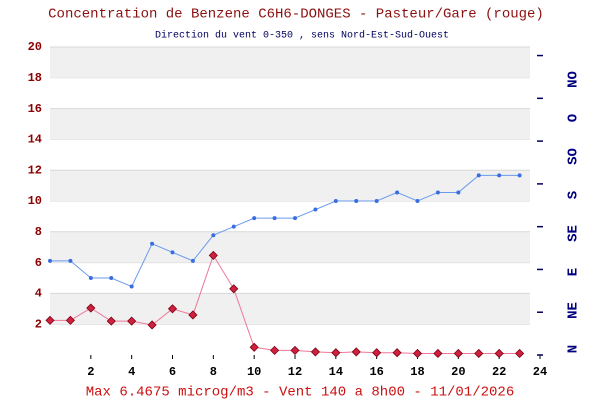  I want to click on direction-label: NO, so click(574, 79).